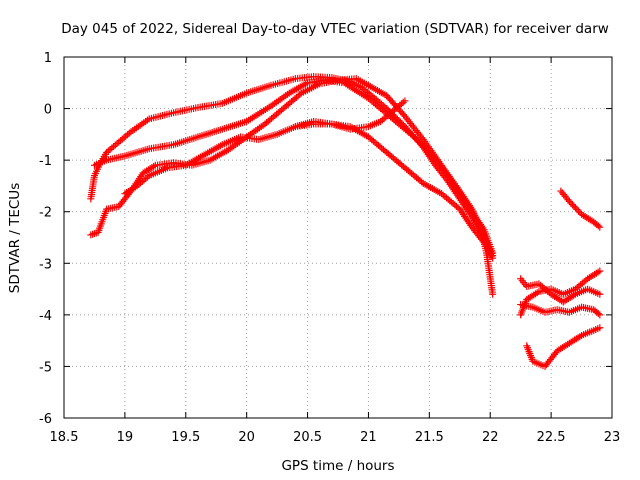  Describe the element at coordinates (45, 316) in the screenshot. I see `y-tick-label: -4` at that location.